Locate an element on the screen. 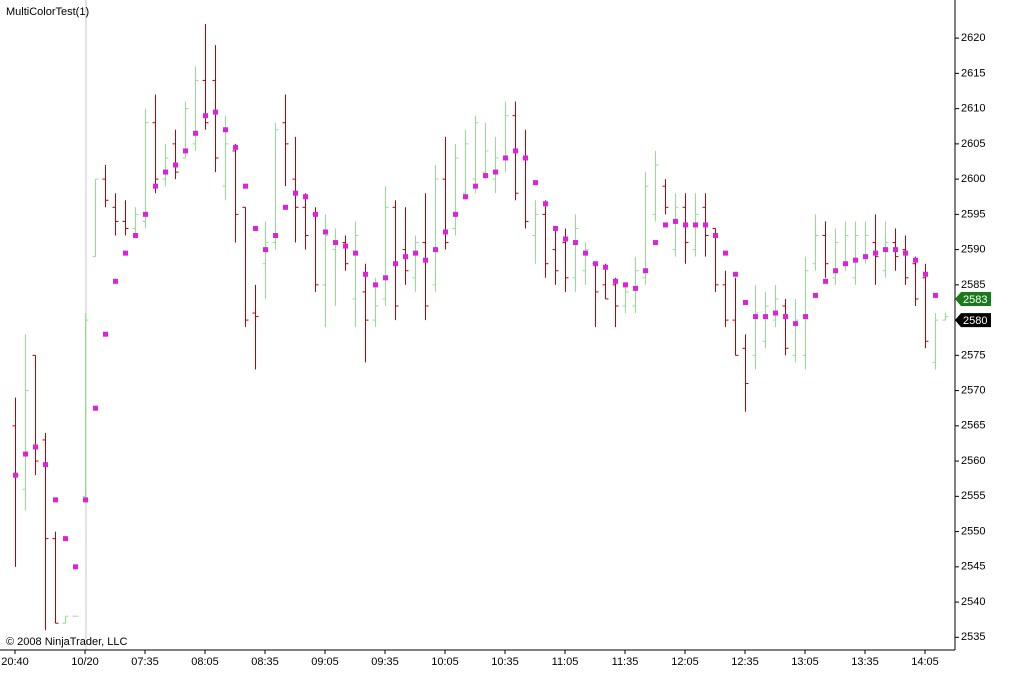 Image resolution: width=1016 pixels, height=674 pixels. x-tick-label: 07:35 is located at coordinates (145, 662).